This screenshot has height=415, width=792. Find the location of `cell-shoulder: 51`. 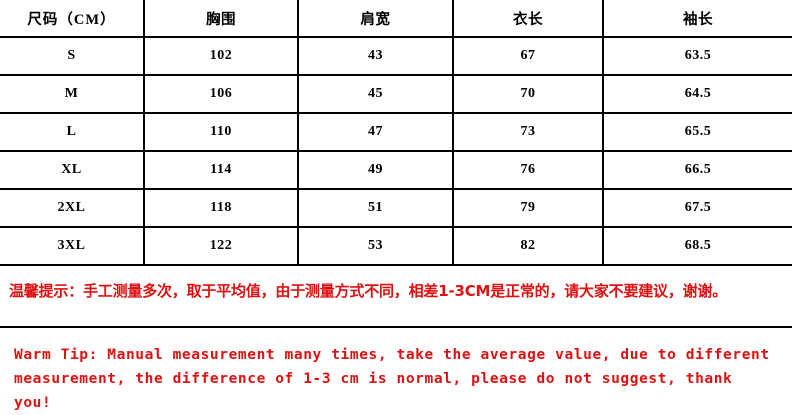

cell-shoulder: 51 is located at coordinates (376, 208).